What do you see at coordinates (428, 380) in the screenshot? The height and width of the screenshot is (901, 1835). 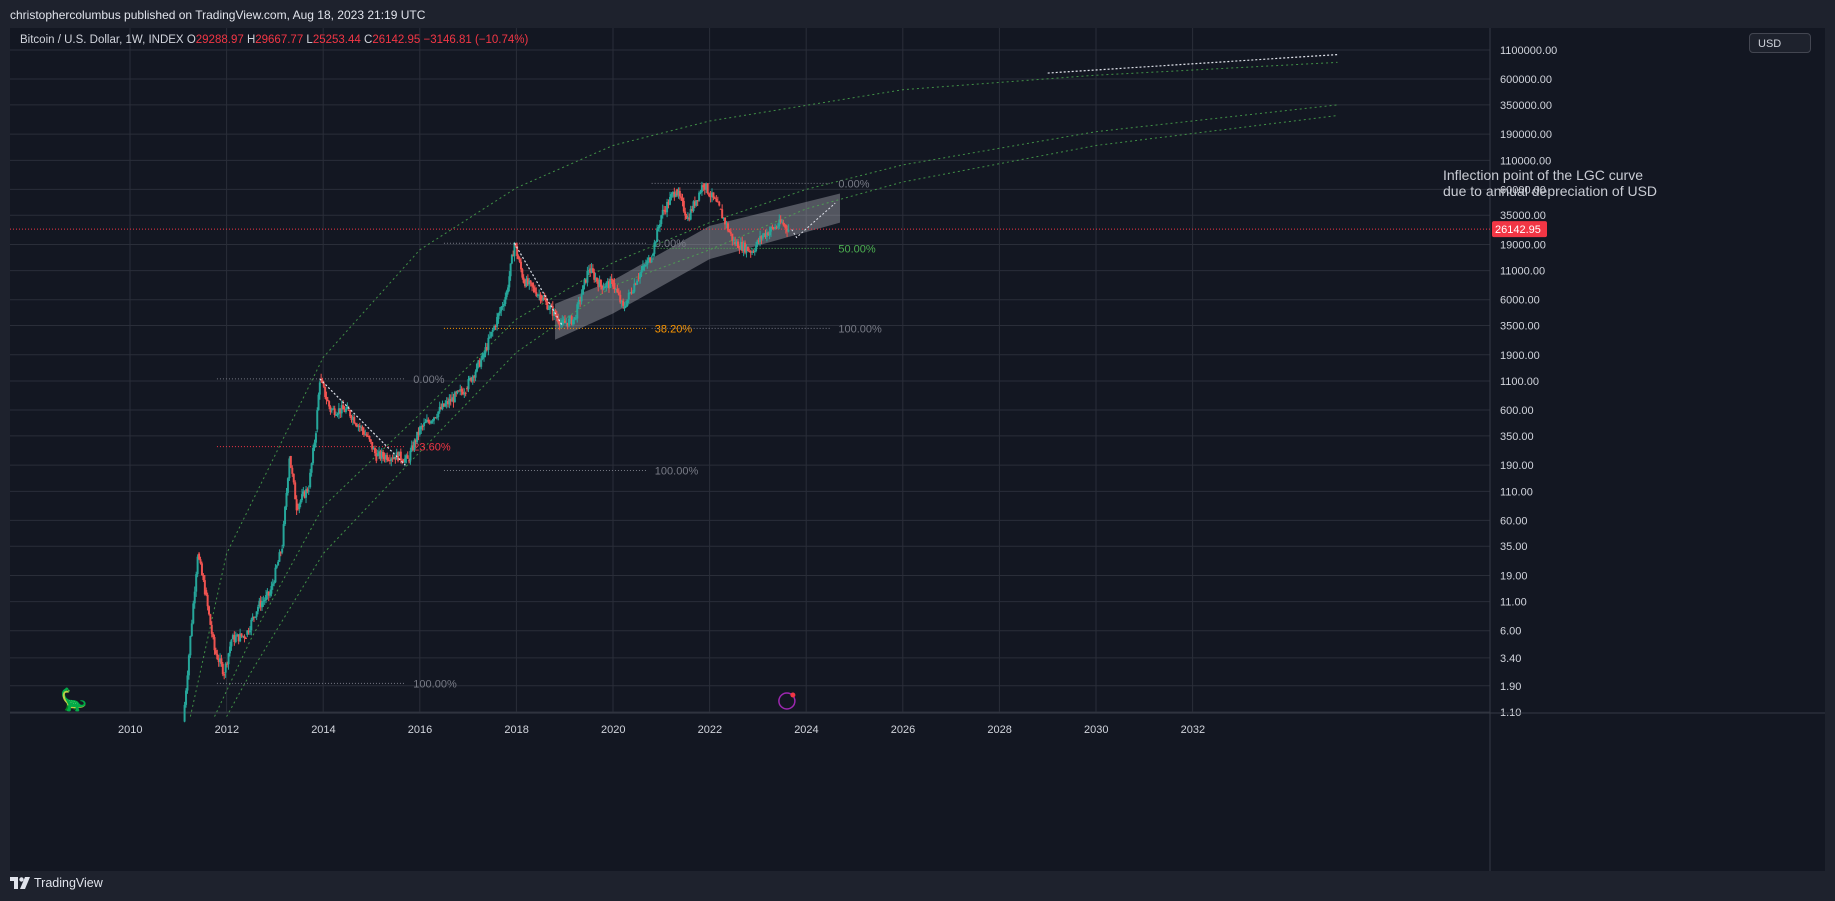 I see `fib-level-label: 0.00%` at bounding box center [428, 380].